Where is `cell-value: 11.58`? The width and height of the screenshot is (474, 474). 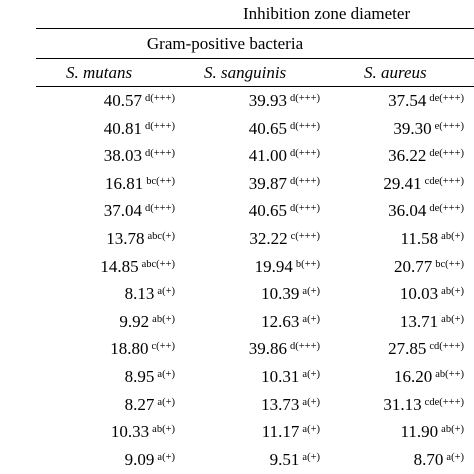 cell-value: 11.58 is located at coordinates (419, 238).